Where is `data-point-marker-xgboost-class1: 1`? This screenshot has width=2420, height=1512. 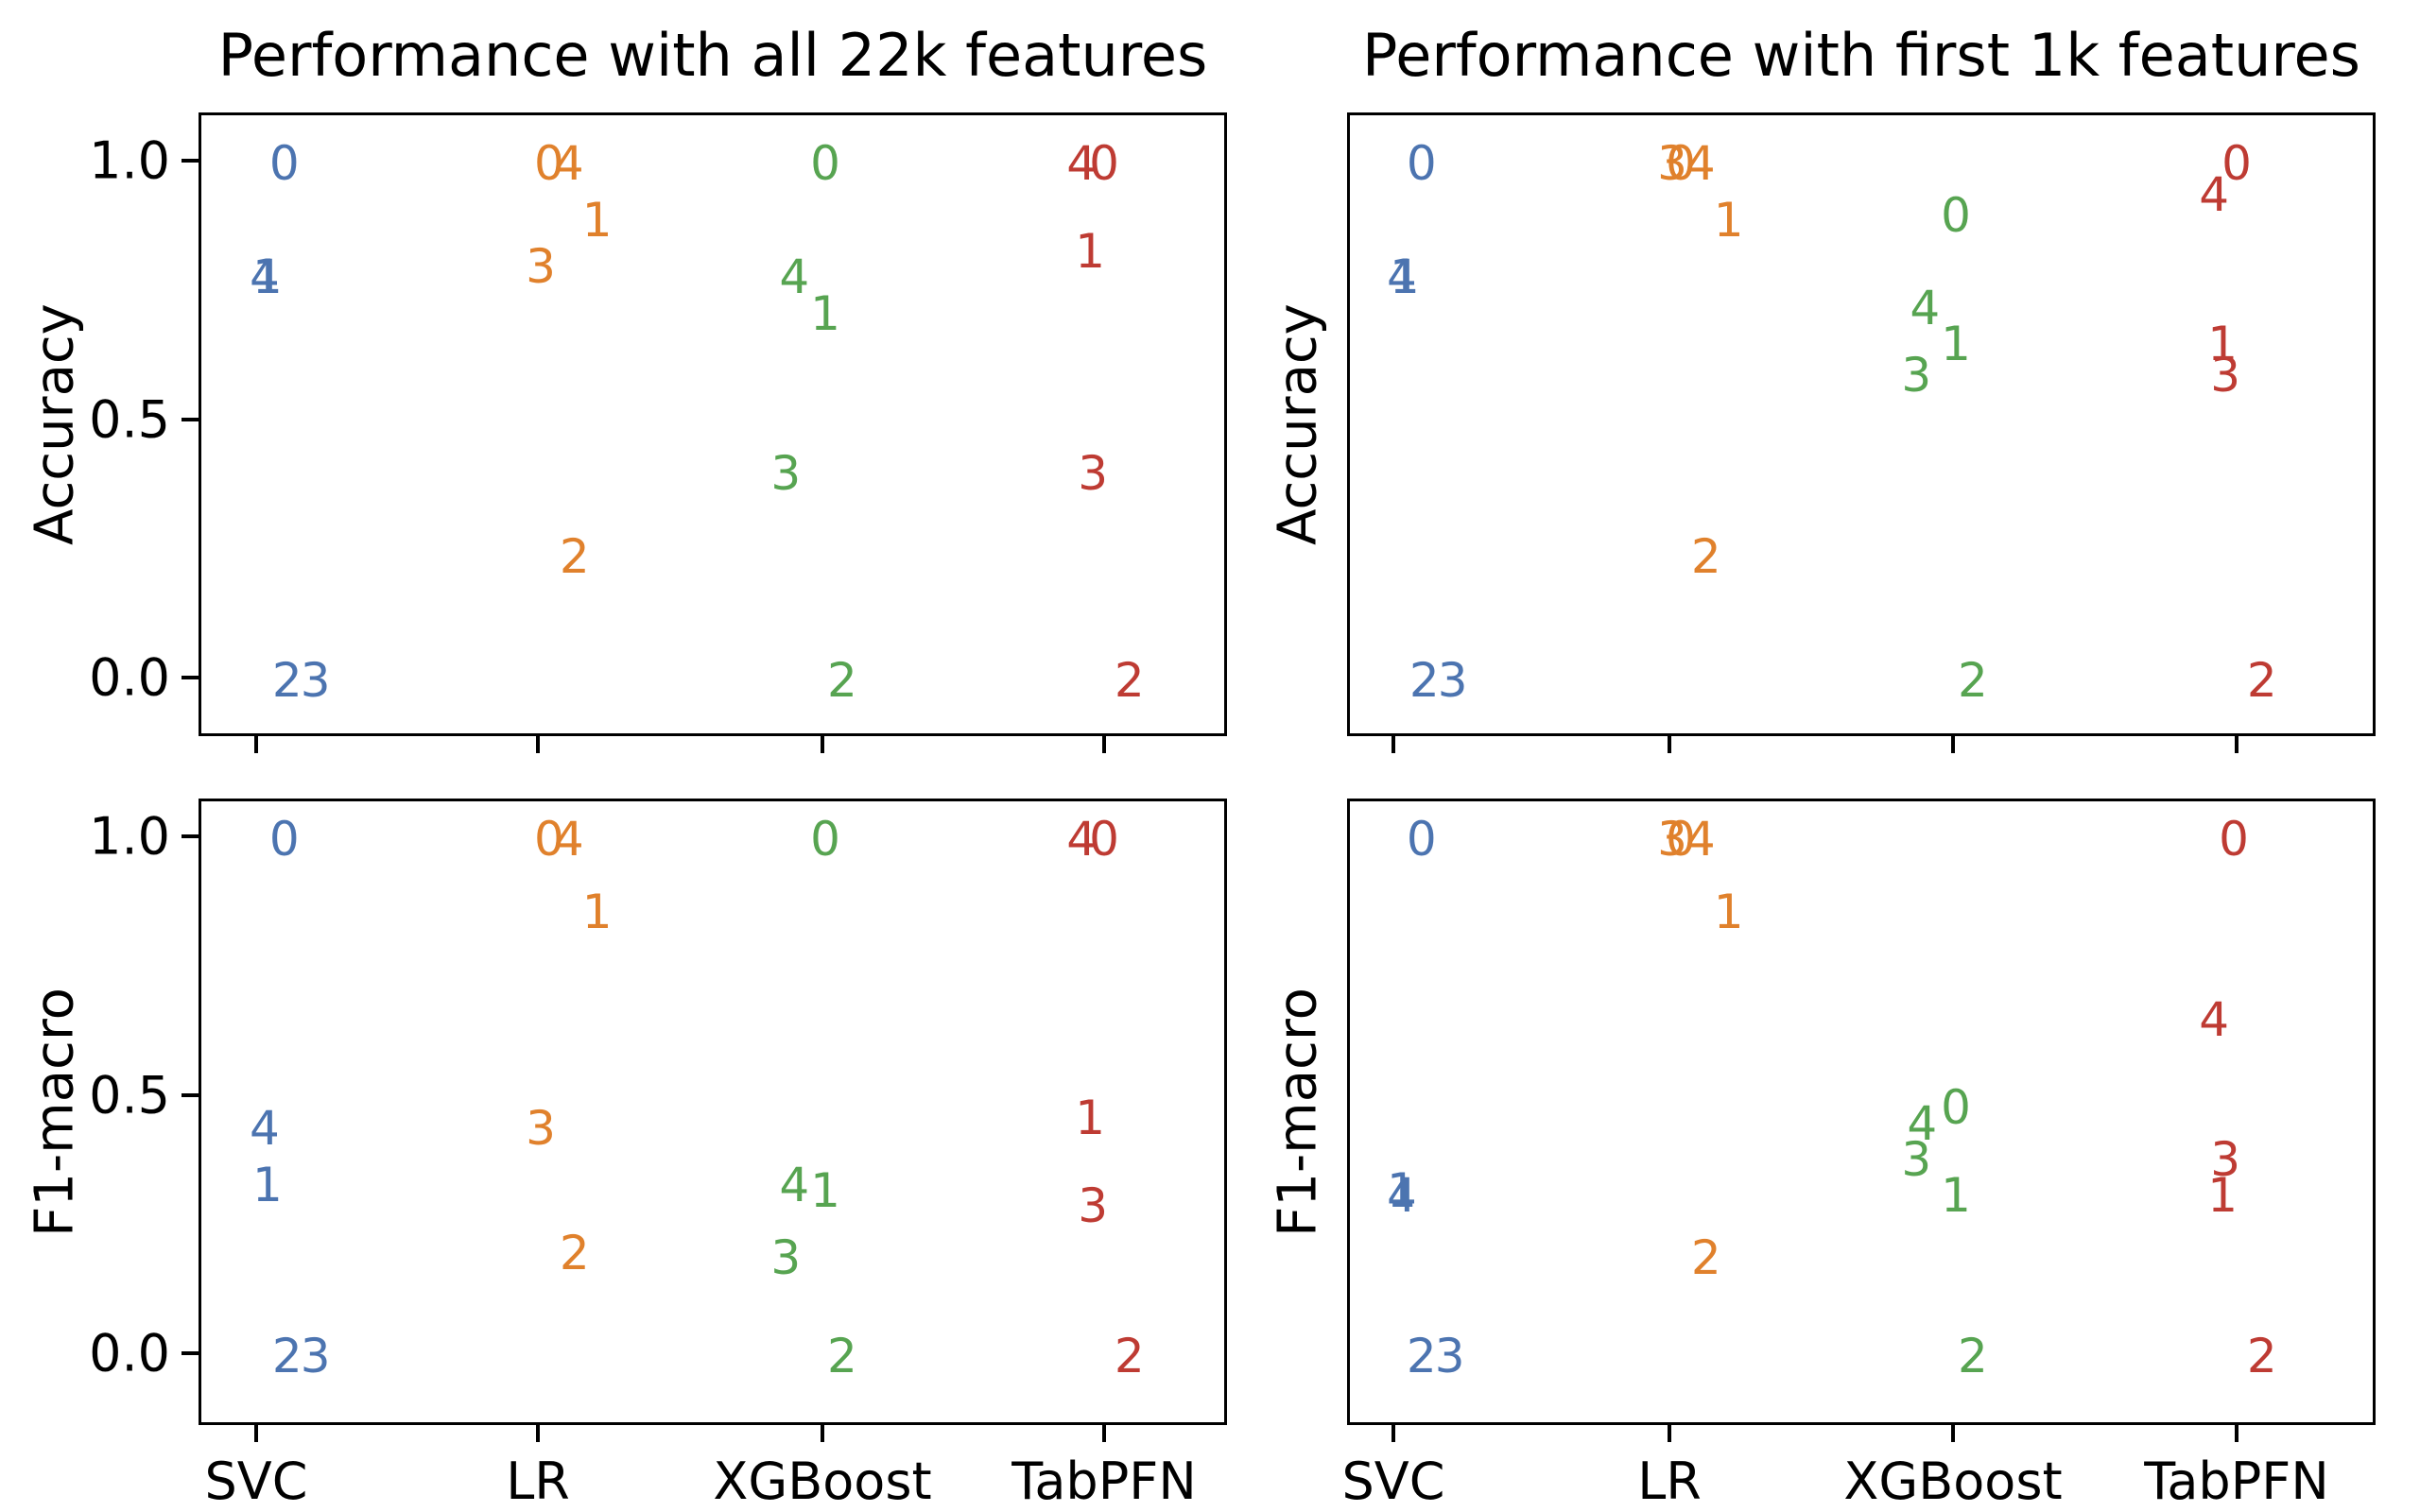
data-point-marker-xgboost-class1: 1 is located at coordinates (1956, 1196).